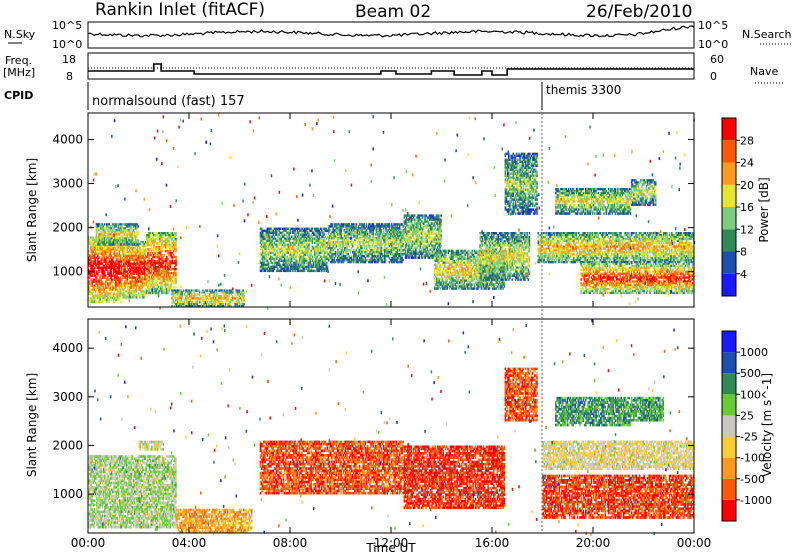  I want to click on cpid-mode-1: normalsound (fast) 157, so click(168, 101).